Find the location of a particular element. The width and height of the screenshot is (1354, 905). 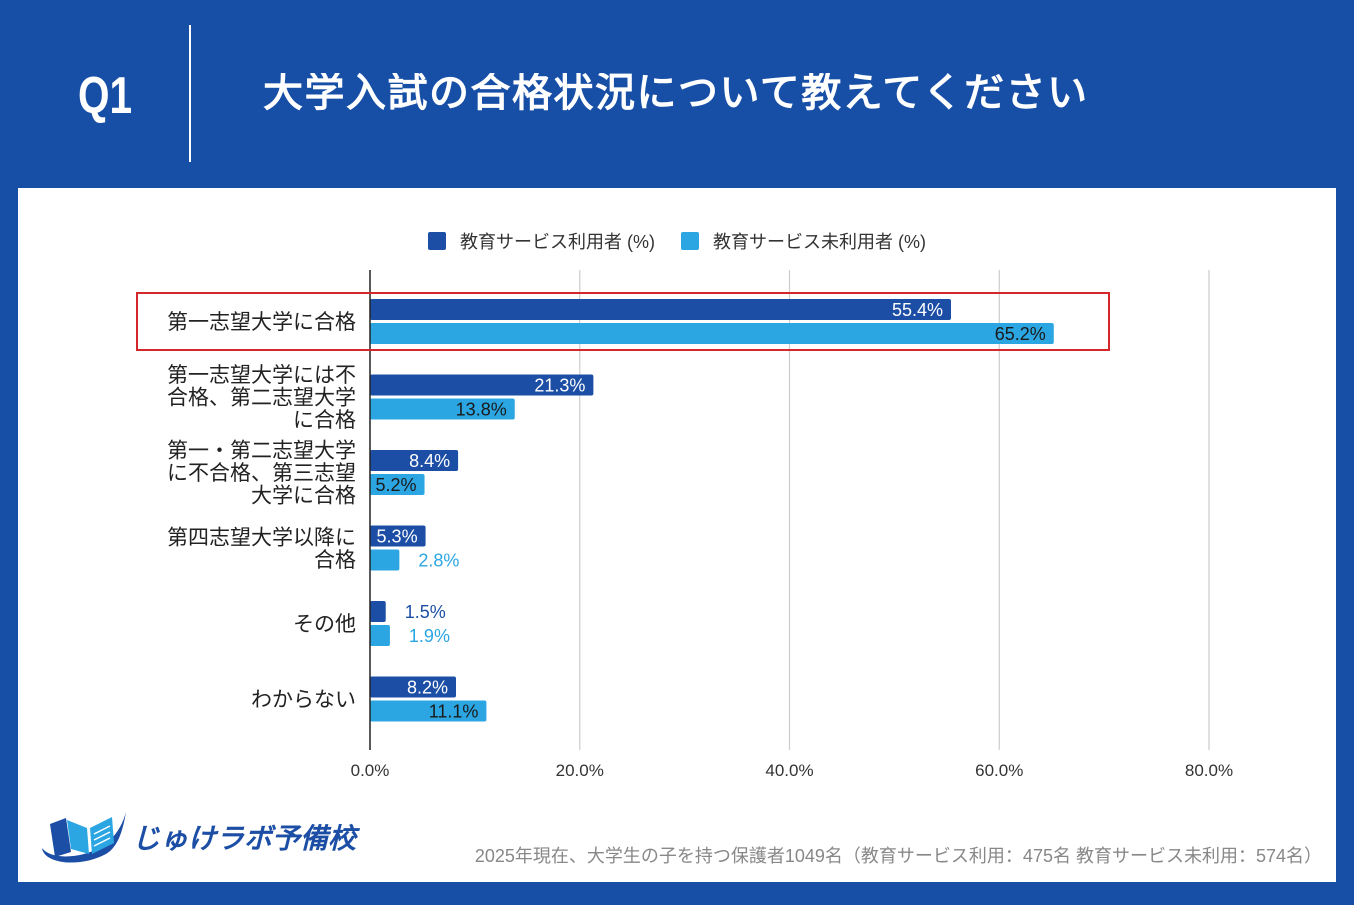

category-label-line: に合格 is located at coordinates (324, 420).